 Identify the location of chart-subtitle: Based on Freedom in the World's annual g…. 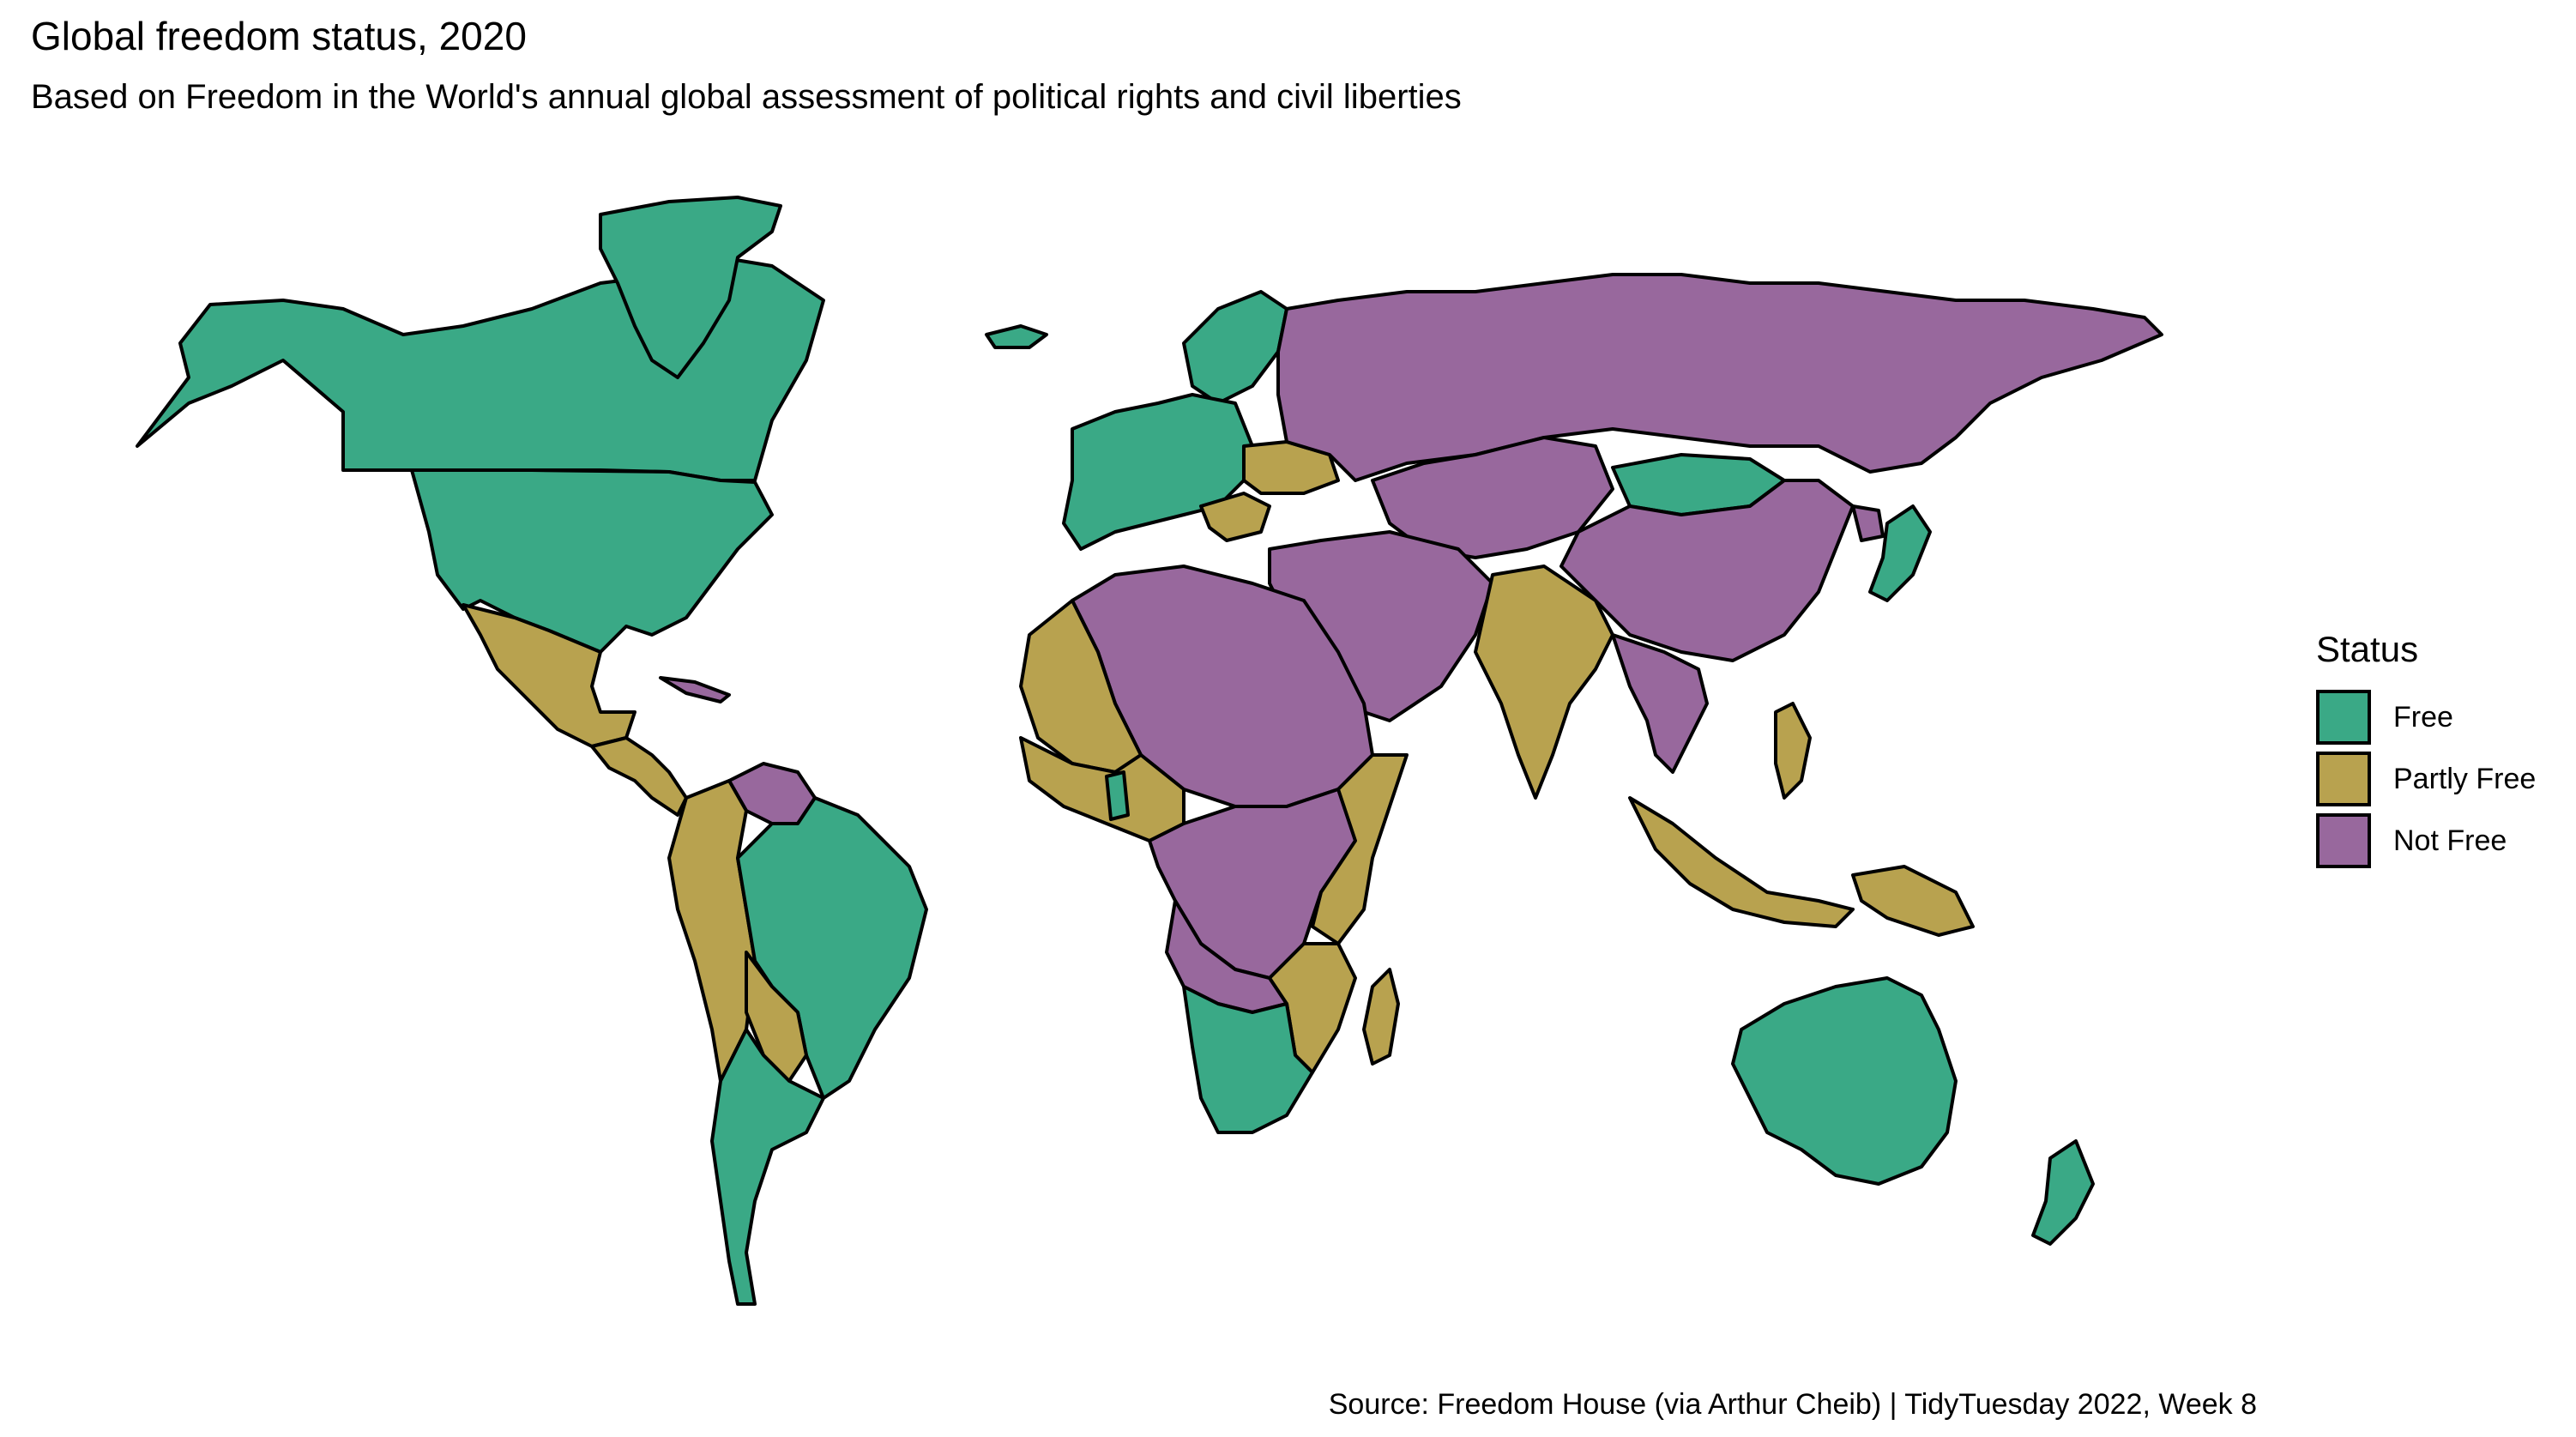
(746, 97).